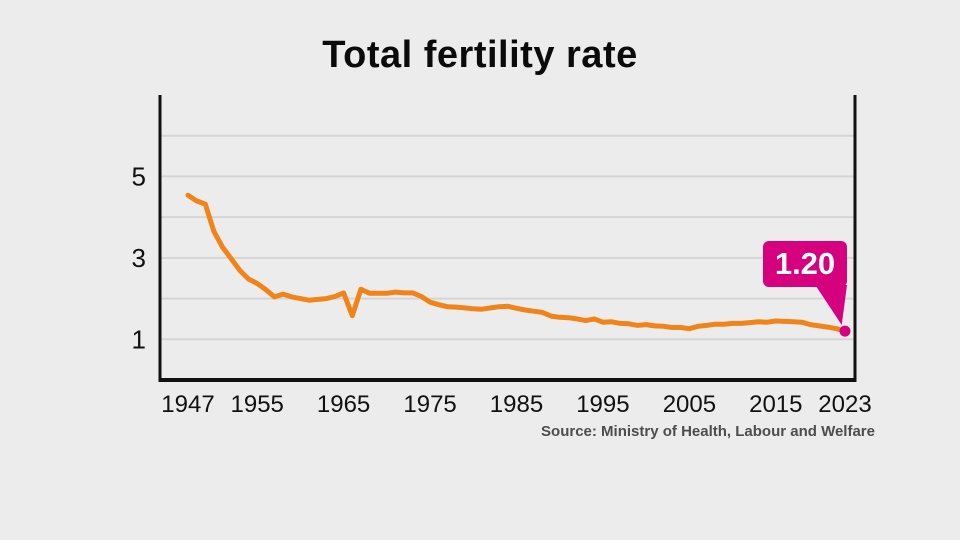  What do you see at coordinates (187, 404) in the screenshot?
I see `x-axis-label: 1947` at bounding box center [187, 404].